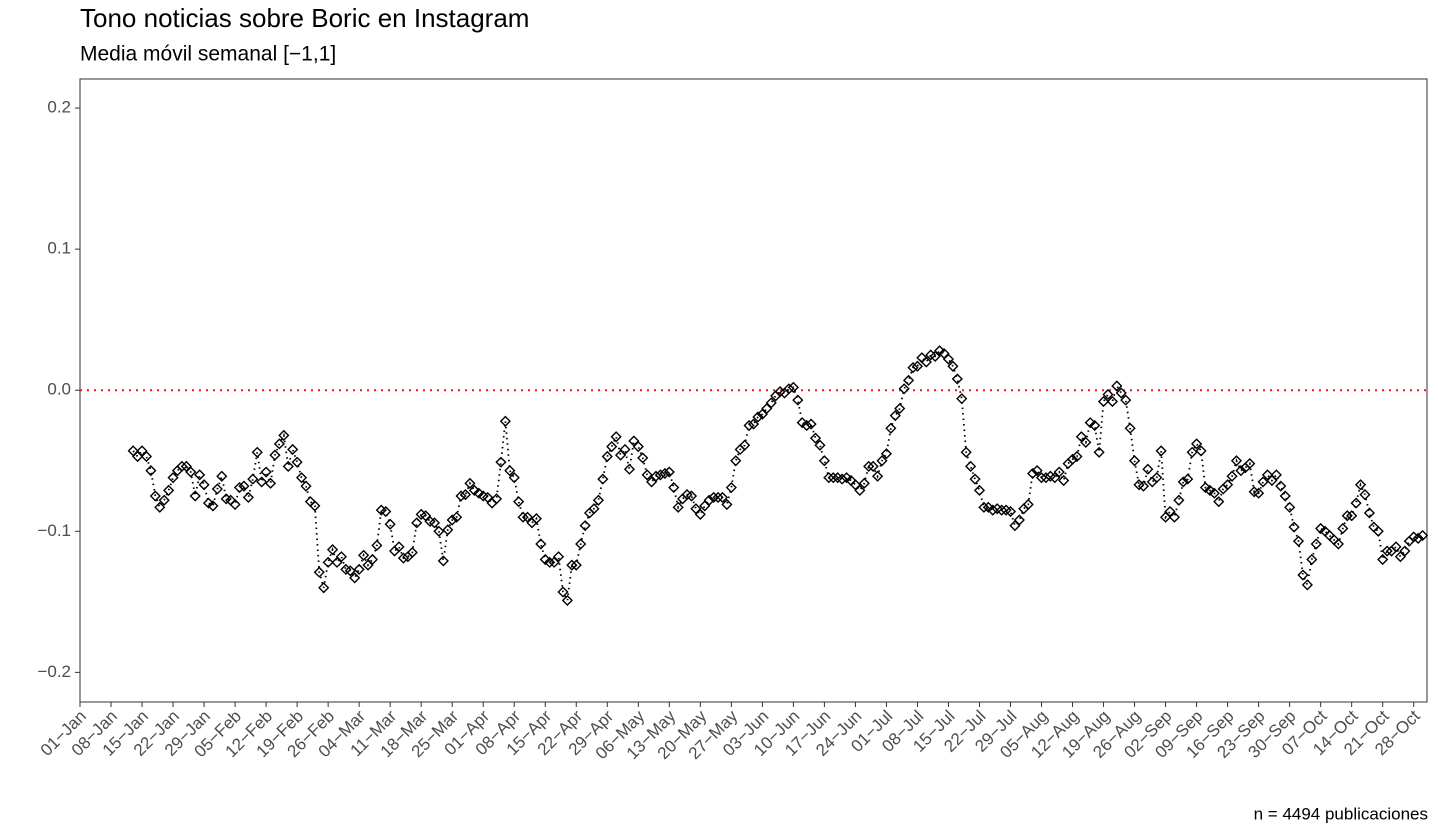 This screenshot has width=1438, height=836. I want to click on y-tick-label: −0.2, so click(54, 671).